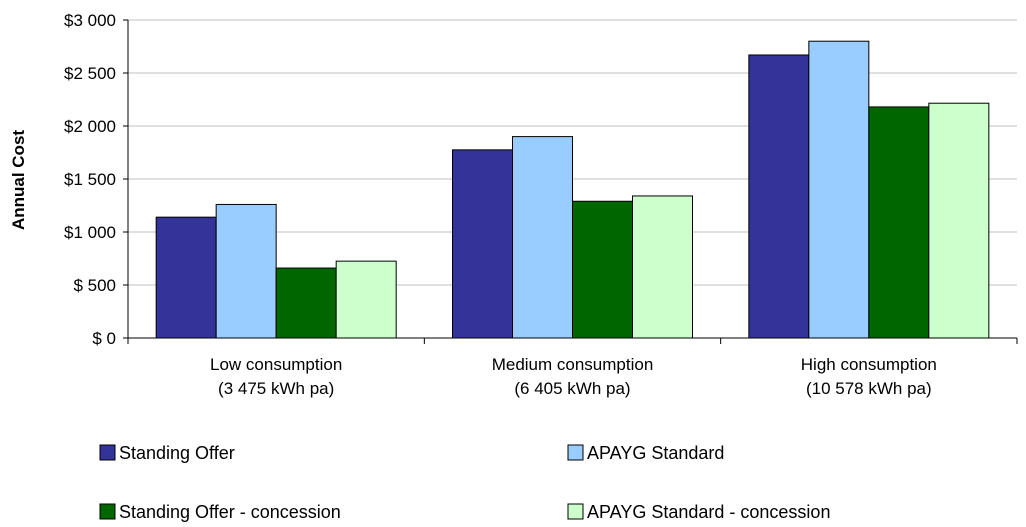  Describe the element at coordinates (94, 285) in the screenshot. I see `y-tick-label: $ 500` at that location.